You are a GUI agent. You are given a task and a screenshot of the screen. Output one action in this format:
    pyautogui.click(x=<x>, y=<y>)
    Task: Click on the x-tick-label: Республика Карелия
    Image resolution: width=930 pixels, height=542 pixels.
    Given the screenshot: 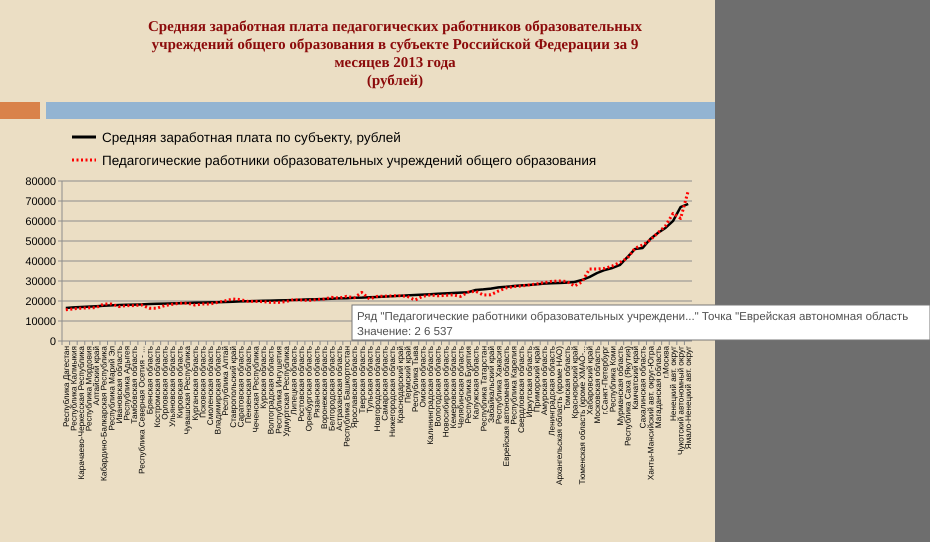 What is the action you would take?
    pyautogui.click(x=514, y=385)
    